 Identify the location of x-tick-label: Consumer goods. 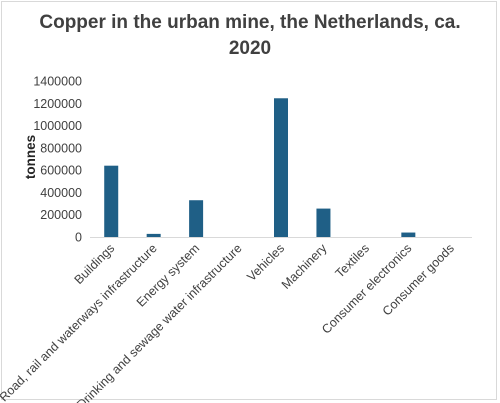
(418, 279).